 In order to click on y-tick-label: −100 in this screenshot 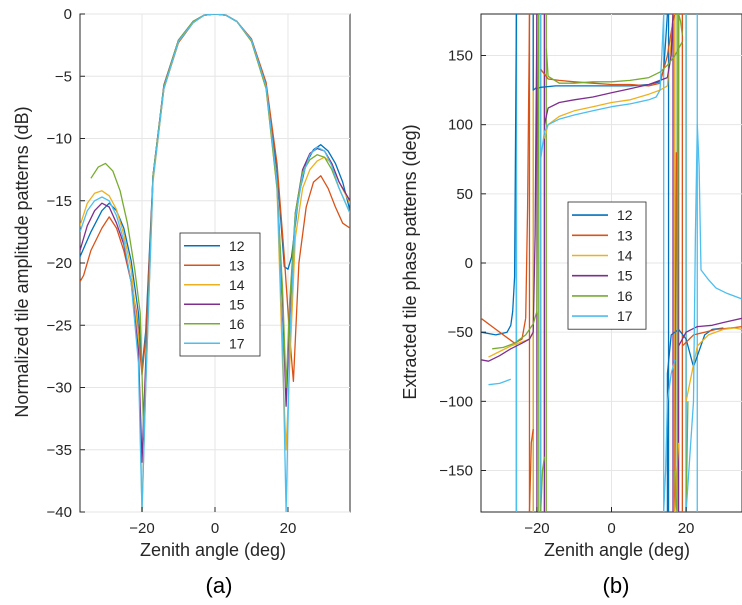, I will do `click(456, 401)`.